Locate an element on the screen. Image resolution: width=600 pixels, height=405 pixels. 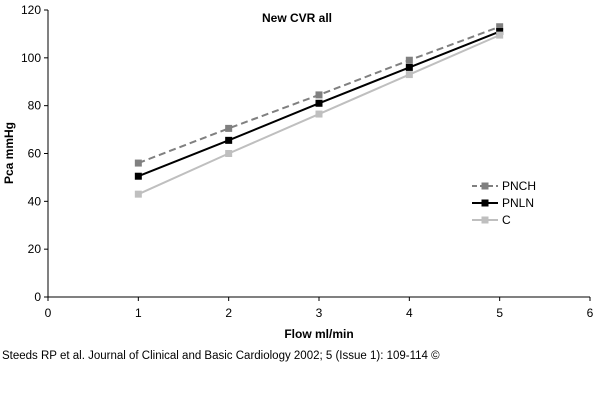
legend: PNCH PNLN C is located at coordinates (504, 203).